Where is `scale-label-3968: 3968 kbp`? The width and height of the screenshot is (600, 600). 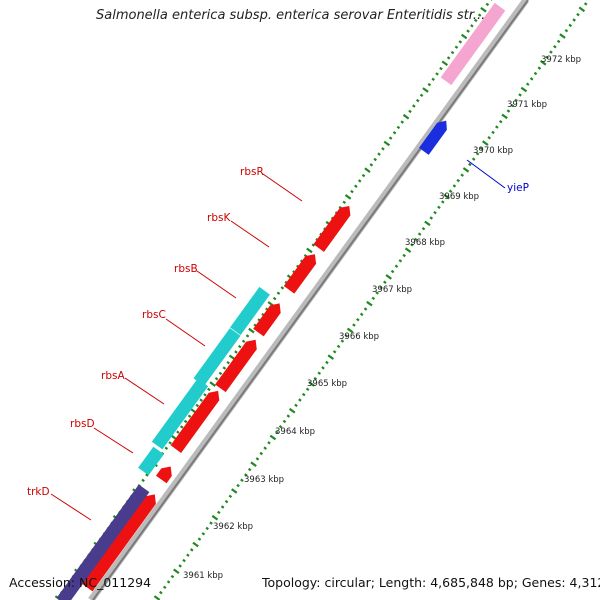 scale-label-3968: 3968 kbp is located at coordinates (425, 243).